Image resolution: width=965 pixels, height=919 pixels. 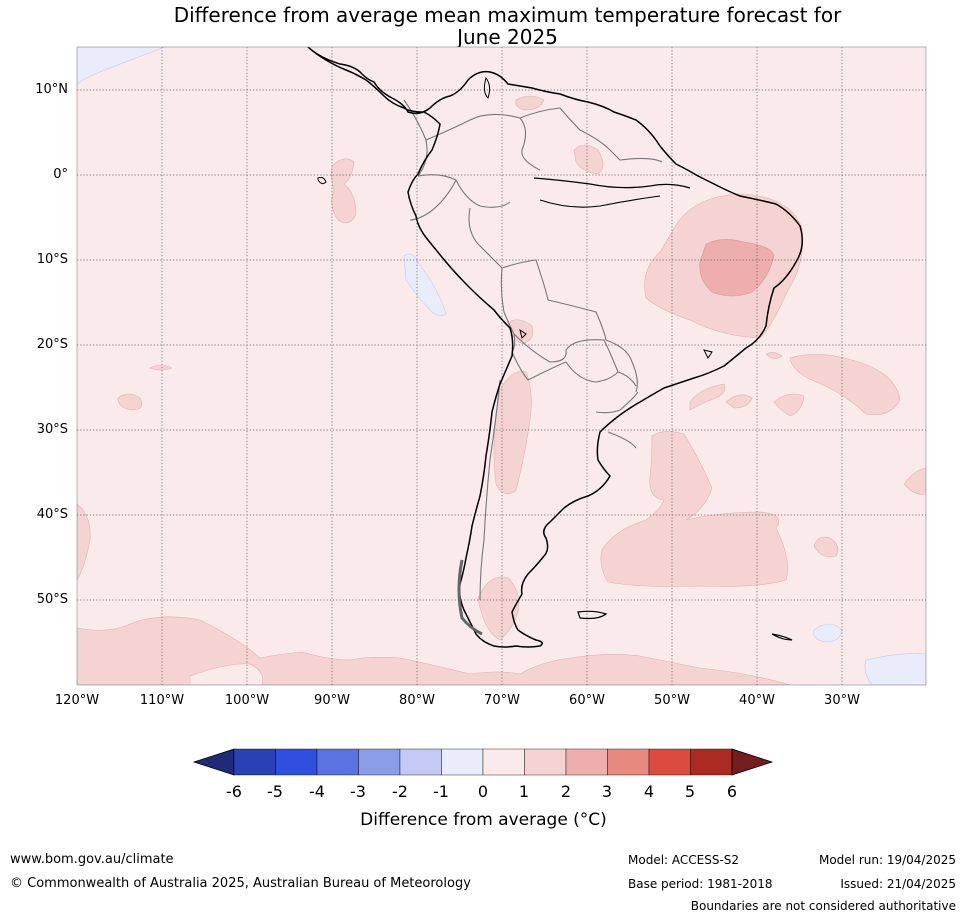 What do you see at coordinates (470, 597) in the screenshot?
I see `island-chiloe-archipelago` at bounding box center [470, 597].